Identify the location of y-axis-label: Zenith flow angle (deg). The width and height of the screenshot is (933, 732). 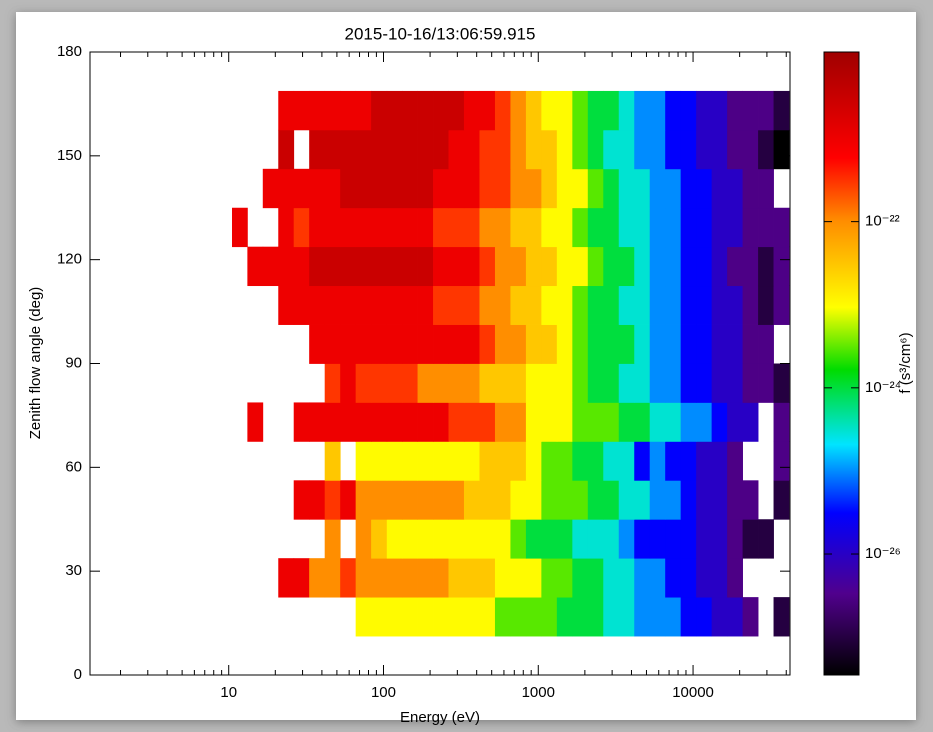
(35, 363).